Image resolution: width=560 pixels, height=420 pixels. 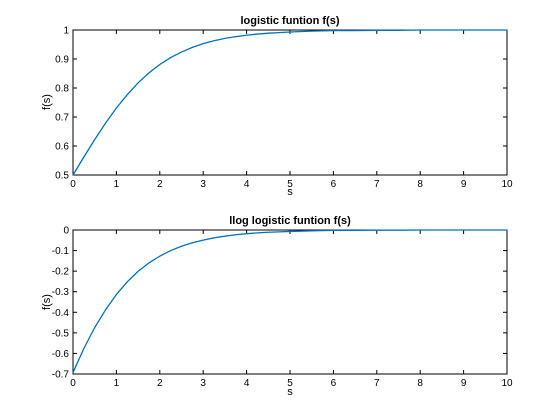 What do you see at coordinates (464, 383) in the screenshot?
I see `bottom-plot-xtick-label: 9` at bounding box center [464, 383].